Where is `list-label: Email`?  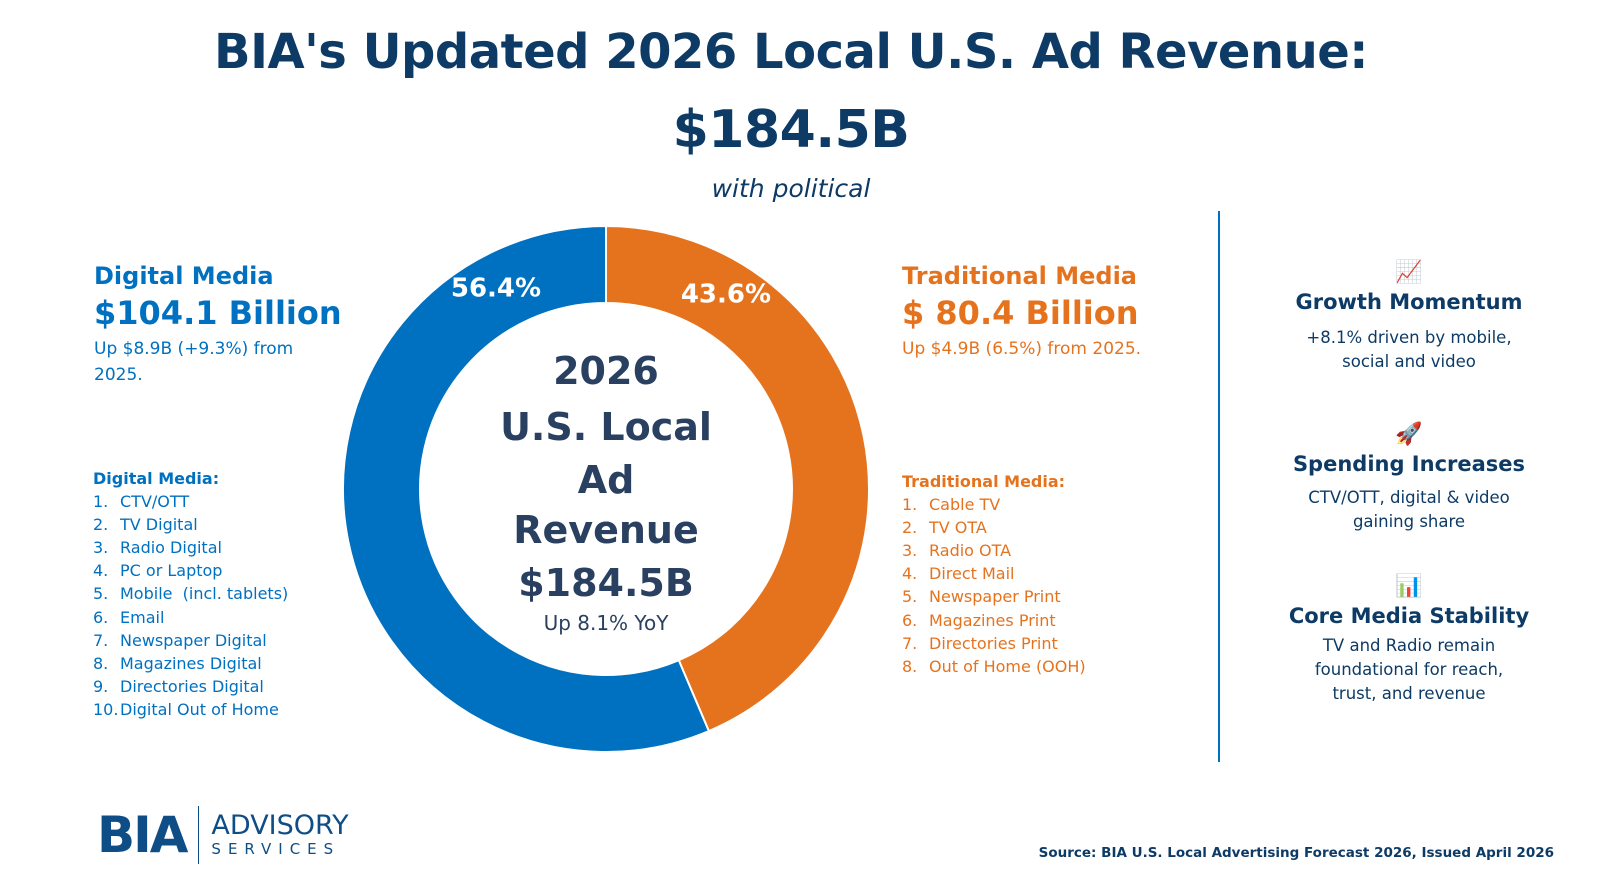
list-label: Email is located at coordinates (142, 617).